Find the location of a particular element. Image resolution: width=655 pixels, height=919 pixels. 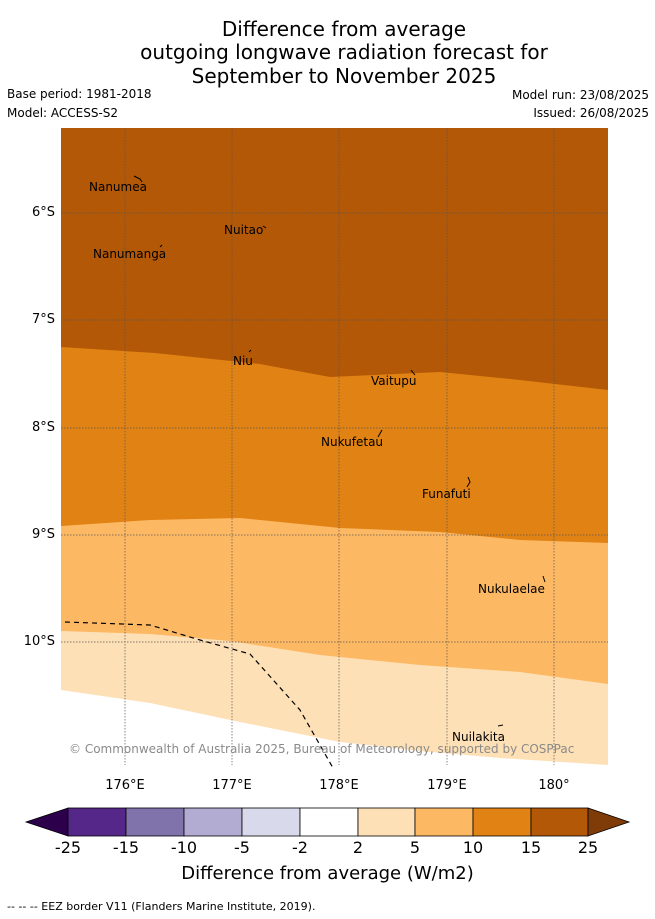

anomaly-region-near-zero is located at coordinates (334, 727).